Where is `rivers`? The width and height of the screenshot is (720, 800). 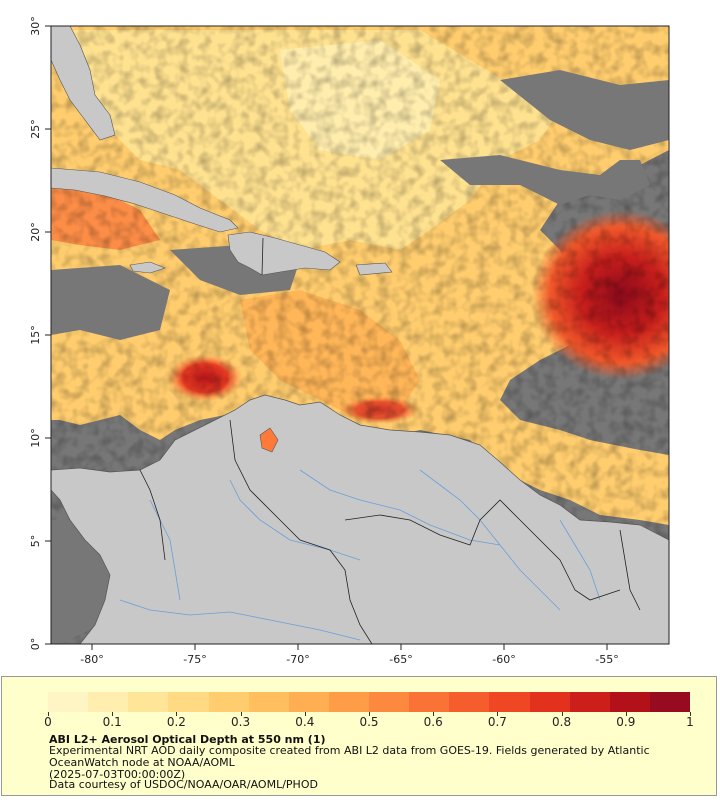 rivers is located at coordinates (360, 555).